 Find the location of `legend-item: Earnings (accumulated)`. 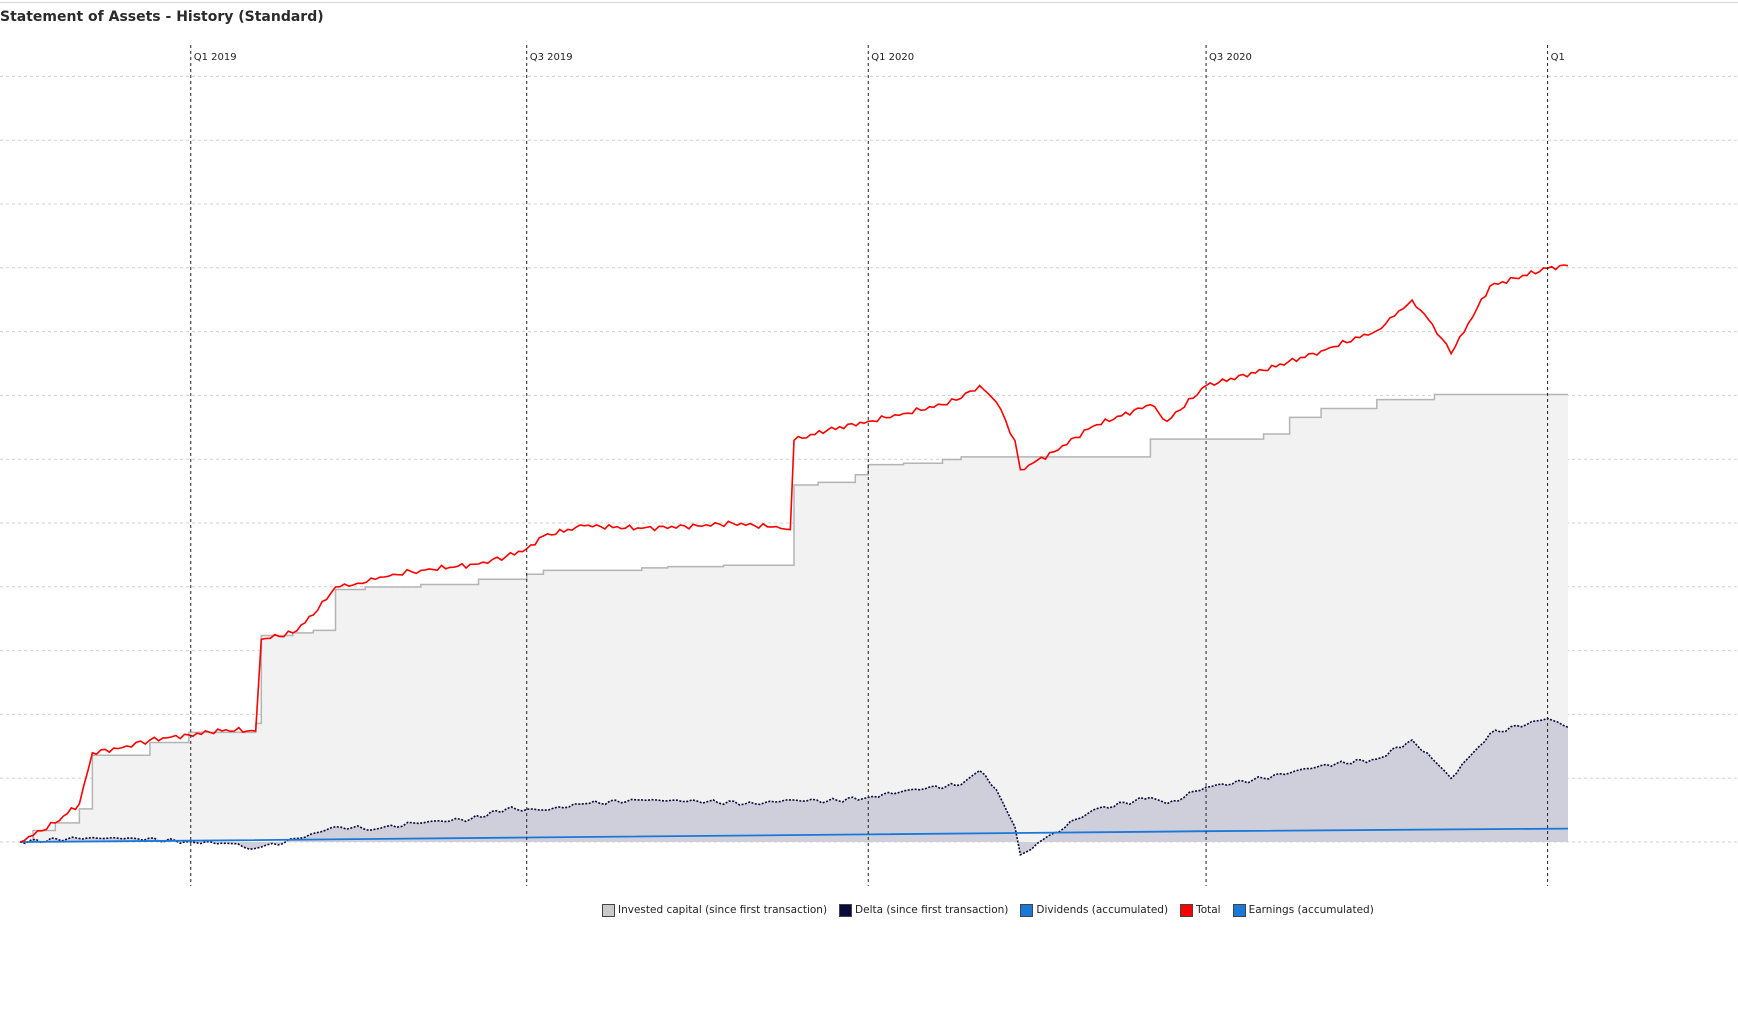

legend-item: Earnings (accumulated) is located at coordinates (1303, 910).